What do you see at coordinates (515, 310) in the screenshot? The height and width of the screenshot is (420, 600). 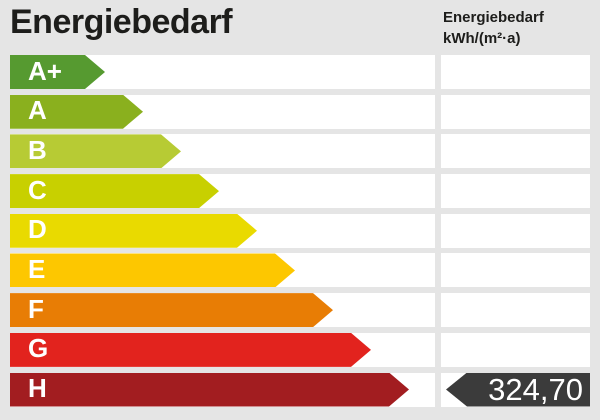 I see `value-cell-f` at bounding box center [515, 310].